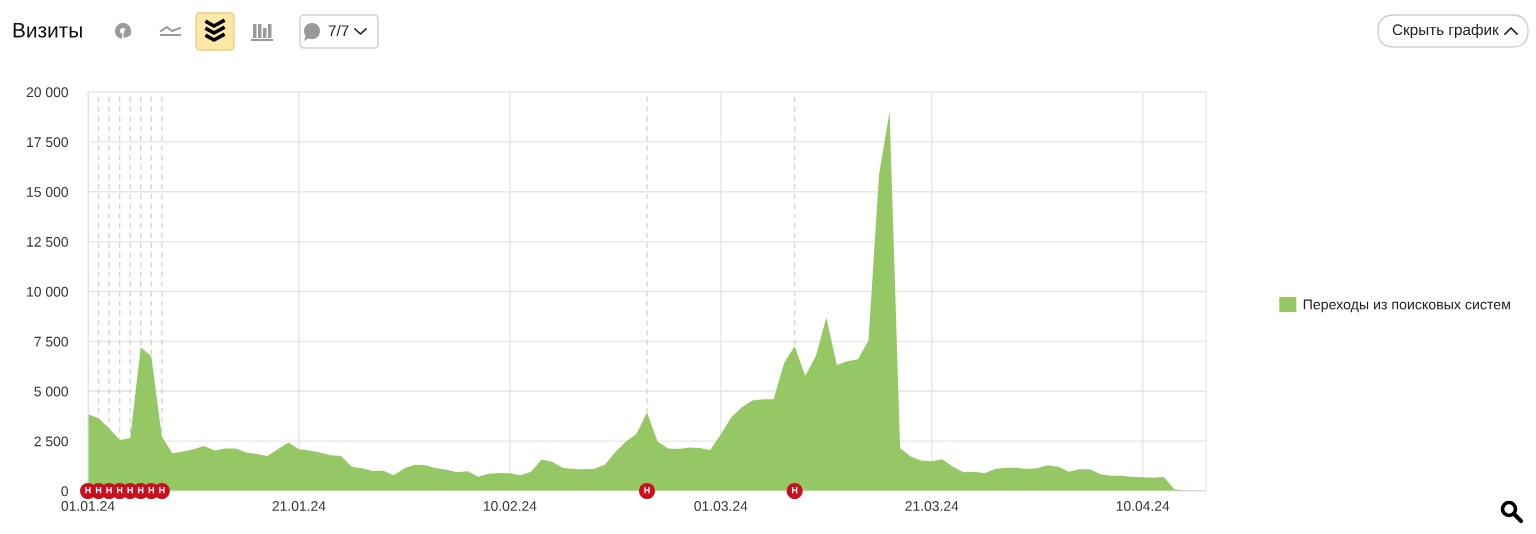 This screenshot has width=1536, height=534. What do you see at coordinates (932, 506) in the screenshot?
I see `x-tick-label: 21.03.24` at bounding box center [932, 506].